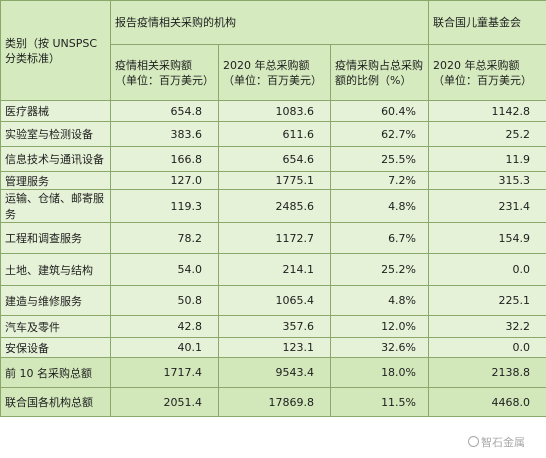  I want to click on total-value-cell: 611.6, so click(274, 134).